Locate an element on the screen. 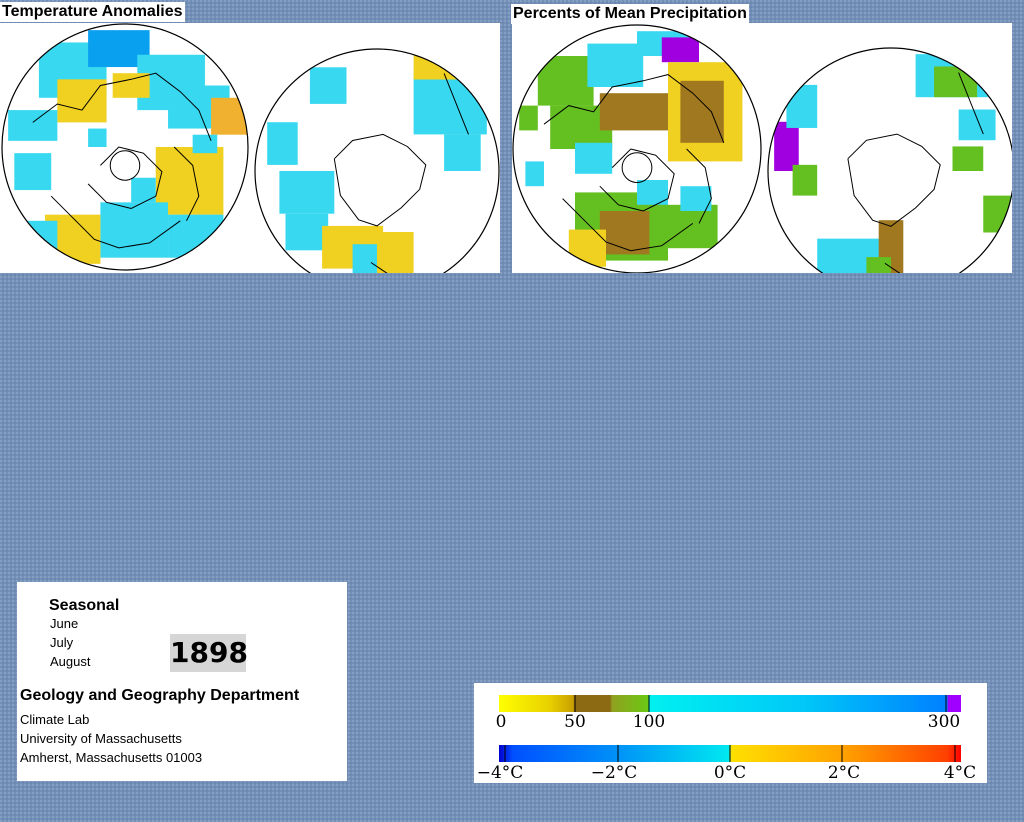  precipitation-maps is located at coordinates (762, 148).